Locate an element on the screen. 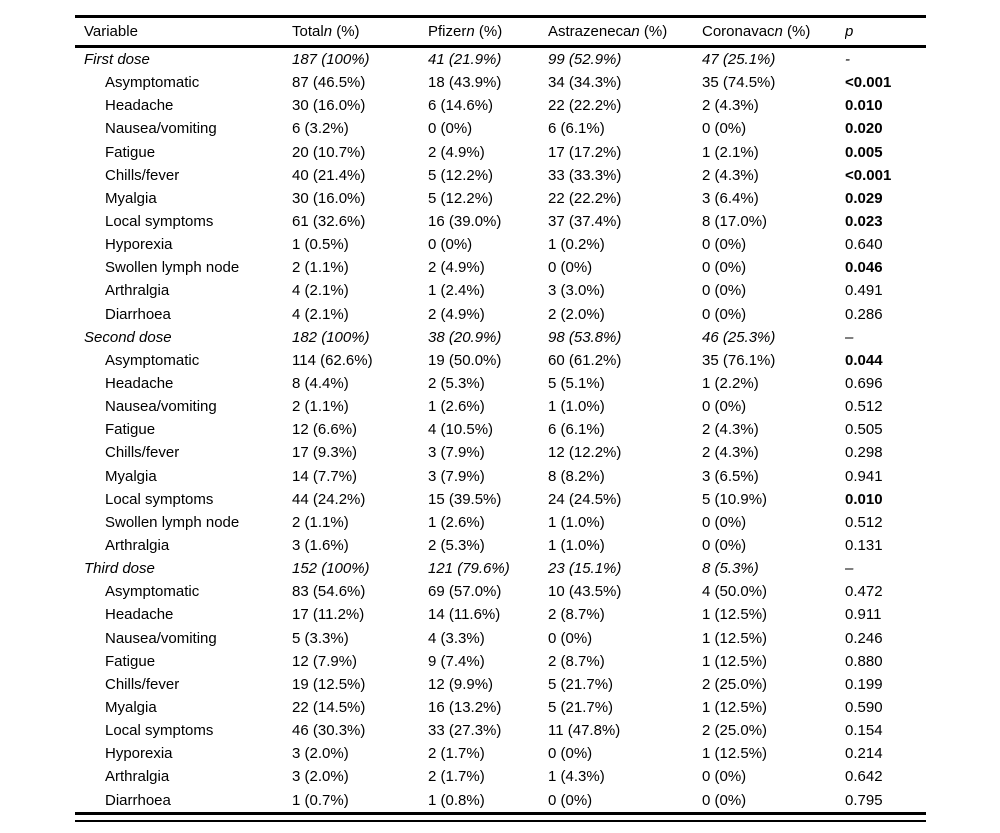  bottom-rule is located at coordinates (500, 820).